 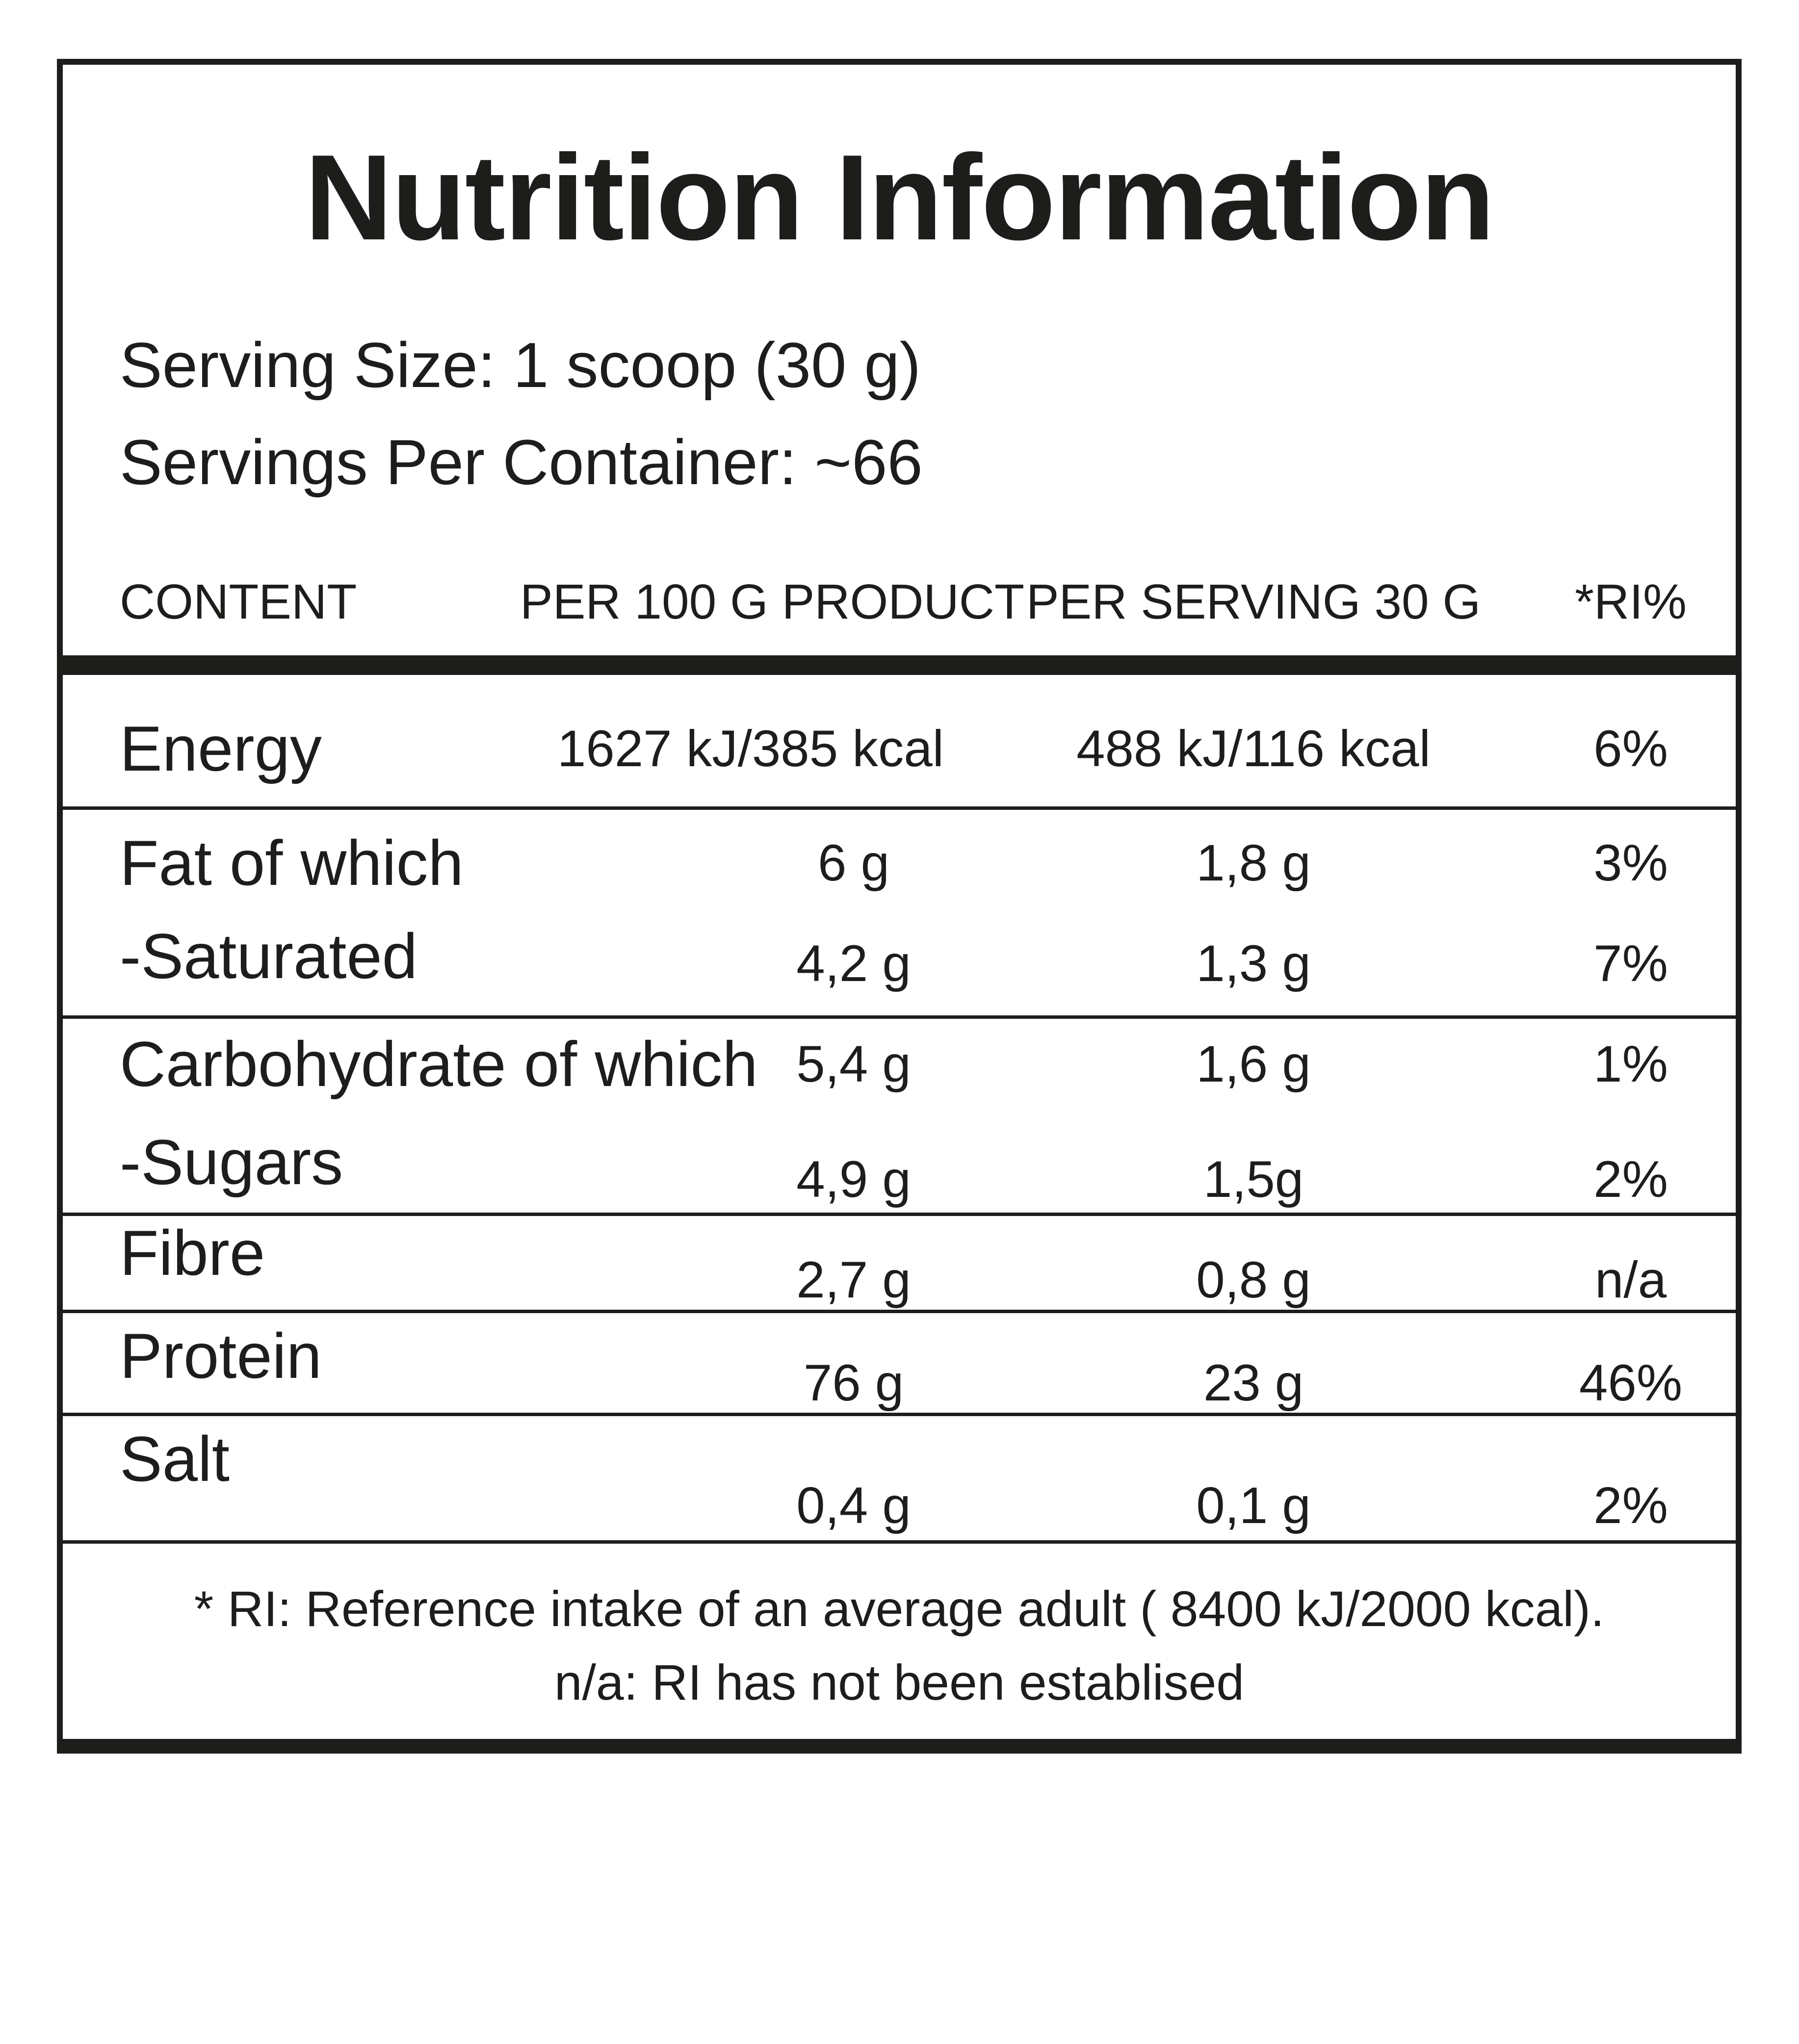 I want to click on servings-per-container-text: Servings Per Container: ~66, so click(x=521, y=462).